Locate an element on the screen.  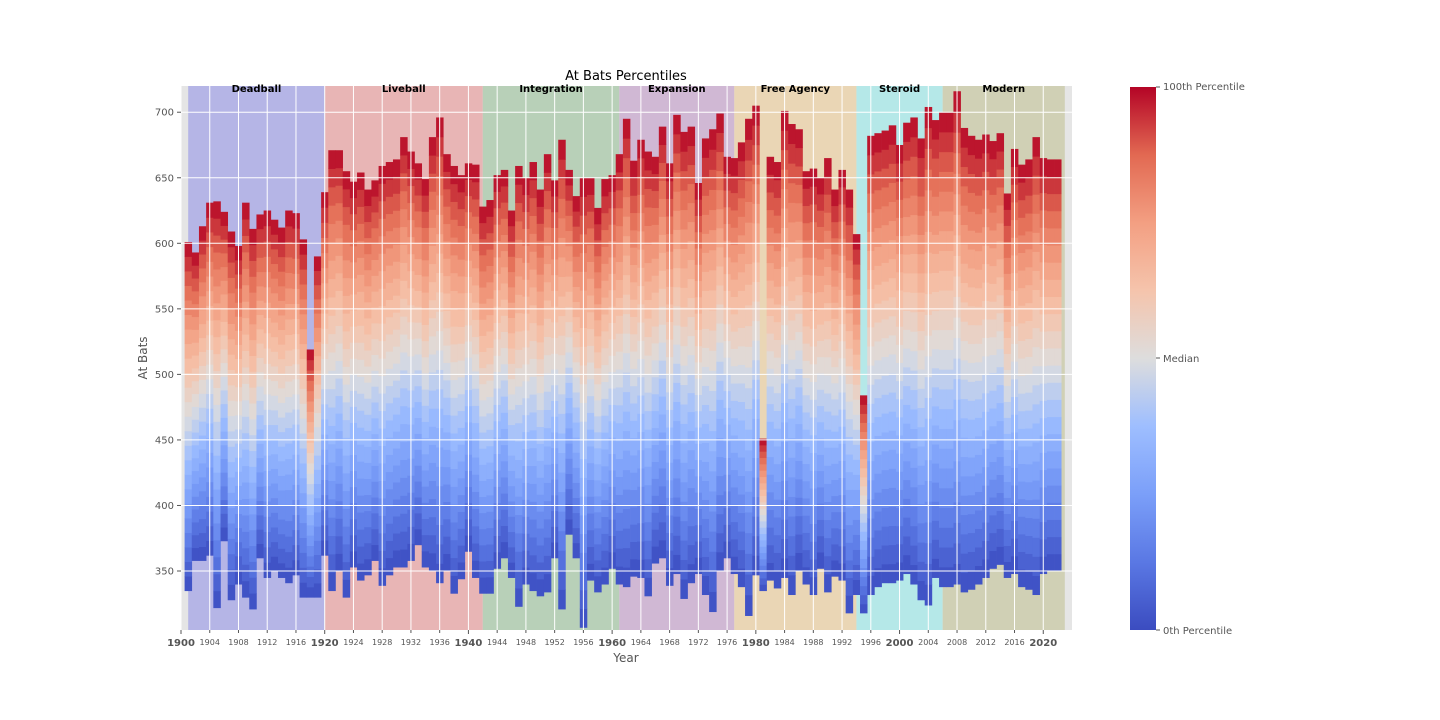
year-column-1962 is located at coordinates (626, 353).